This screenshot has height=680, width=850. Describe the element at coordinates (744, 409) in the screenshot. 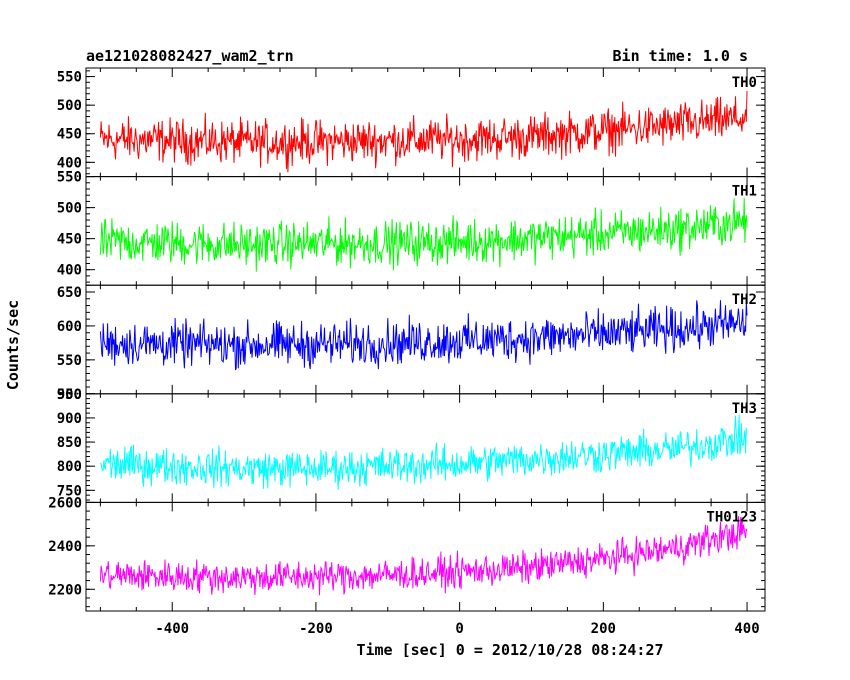

I see `panel-label-th3: TH3` at that location.